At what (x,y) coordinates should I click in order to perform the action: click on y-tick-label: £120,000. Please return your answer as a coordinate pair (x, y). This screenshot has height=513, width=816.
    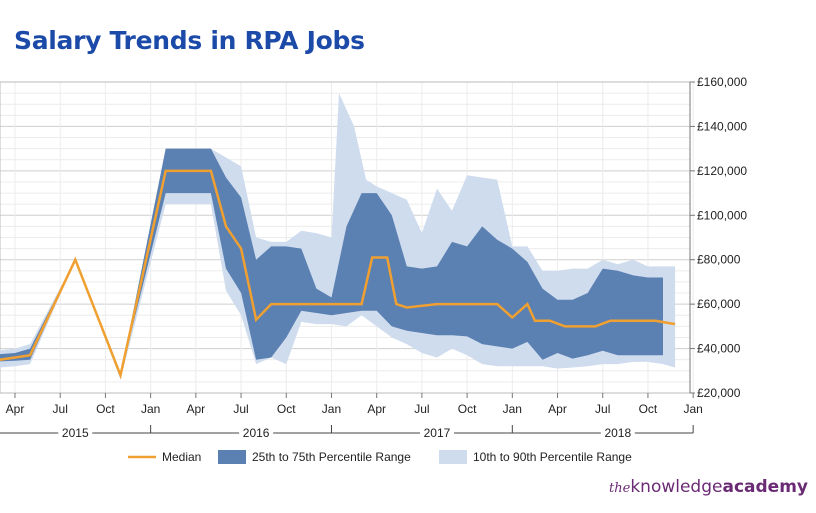
    Looking at the image, I should click on (722, 171).